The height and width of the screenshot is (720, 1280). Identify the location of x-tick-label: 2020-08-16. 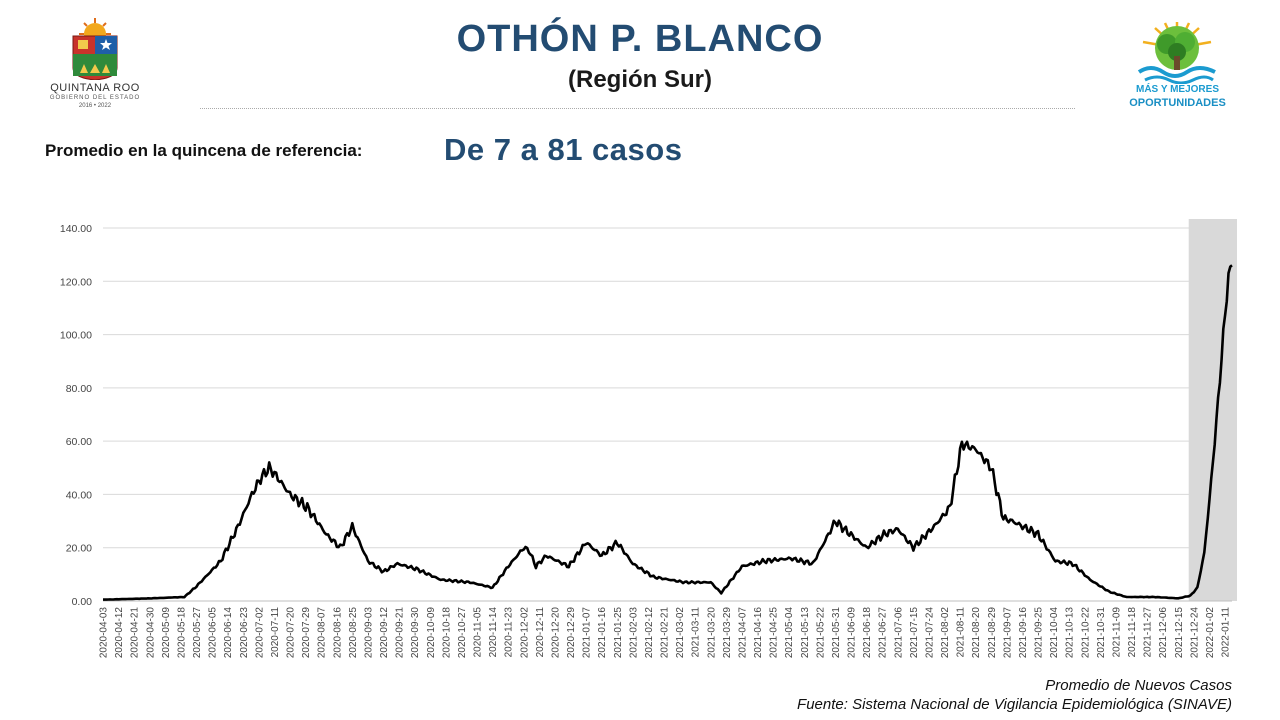
(337, 633).